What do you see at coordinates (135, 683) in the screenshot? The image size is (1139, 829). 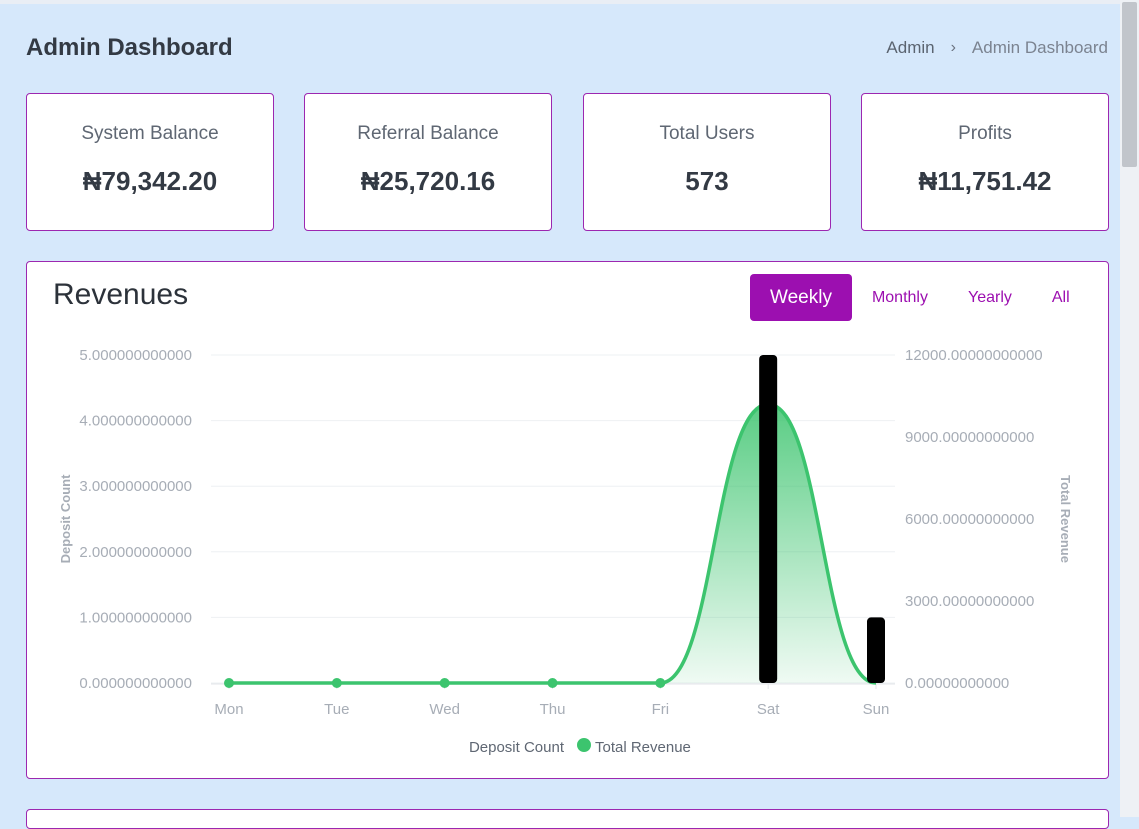 I see `y-tick-label: 0.000000000000` at bounding box center [135, 683].